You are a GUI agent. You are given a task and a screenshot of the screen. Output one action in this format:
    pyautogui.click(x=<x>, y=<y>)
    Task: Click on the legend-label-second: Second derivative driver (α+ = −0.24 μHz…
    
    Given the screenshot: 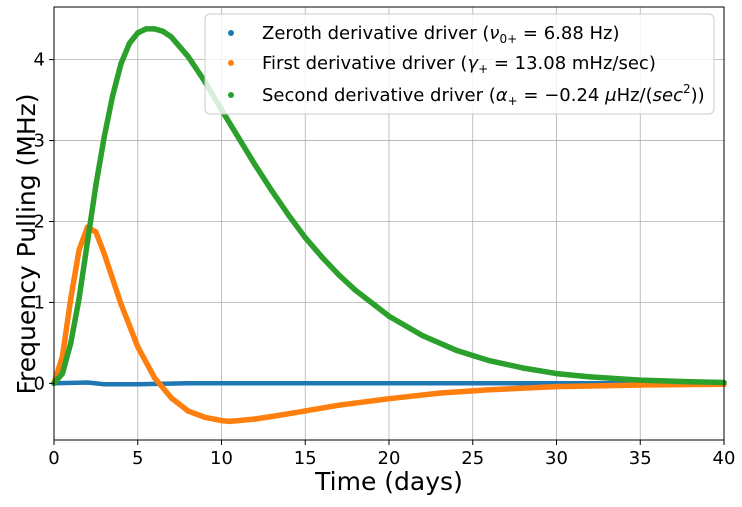 What is the action you would take?
    pyautogui.click(x=483, y=95)
    